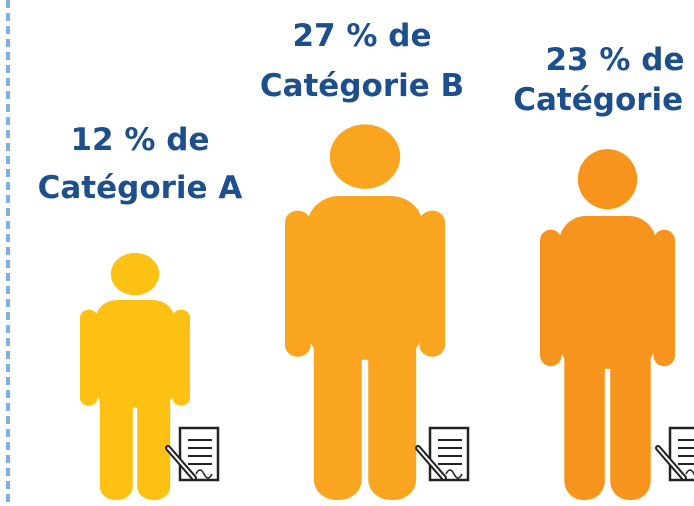 The height and width of the screenshot is (506, 694). Describe the element at coordinates (135, 376) in the screenshot. I see `person-a` at that location.